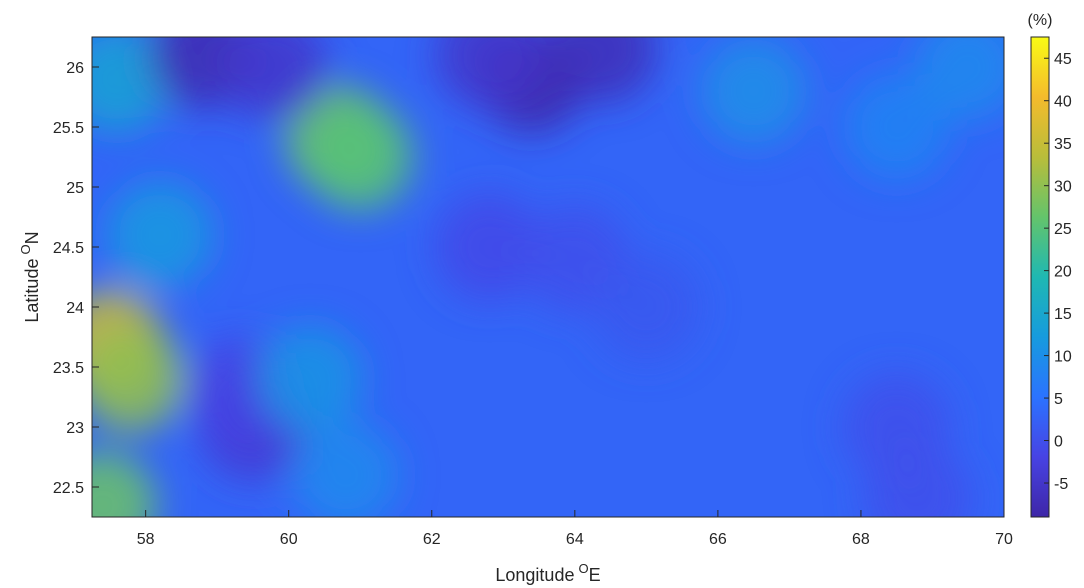  I want to click on y-tick-label: 25, so click(75, 188).